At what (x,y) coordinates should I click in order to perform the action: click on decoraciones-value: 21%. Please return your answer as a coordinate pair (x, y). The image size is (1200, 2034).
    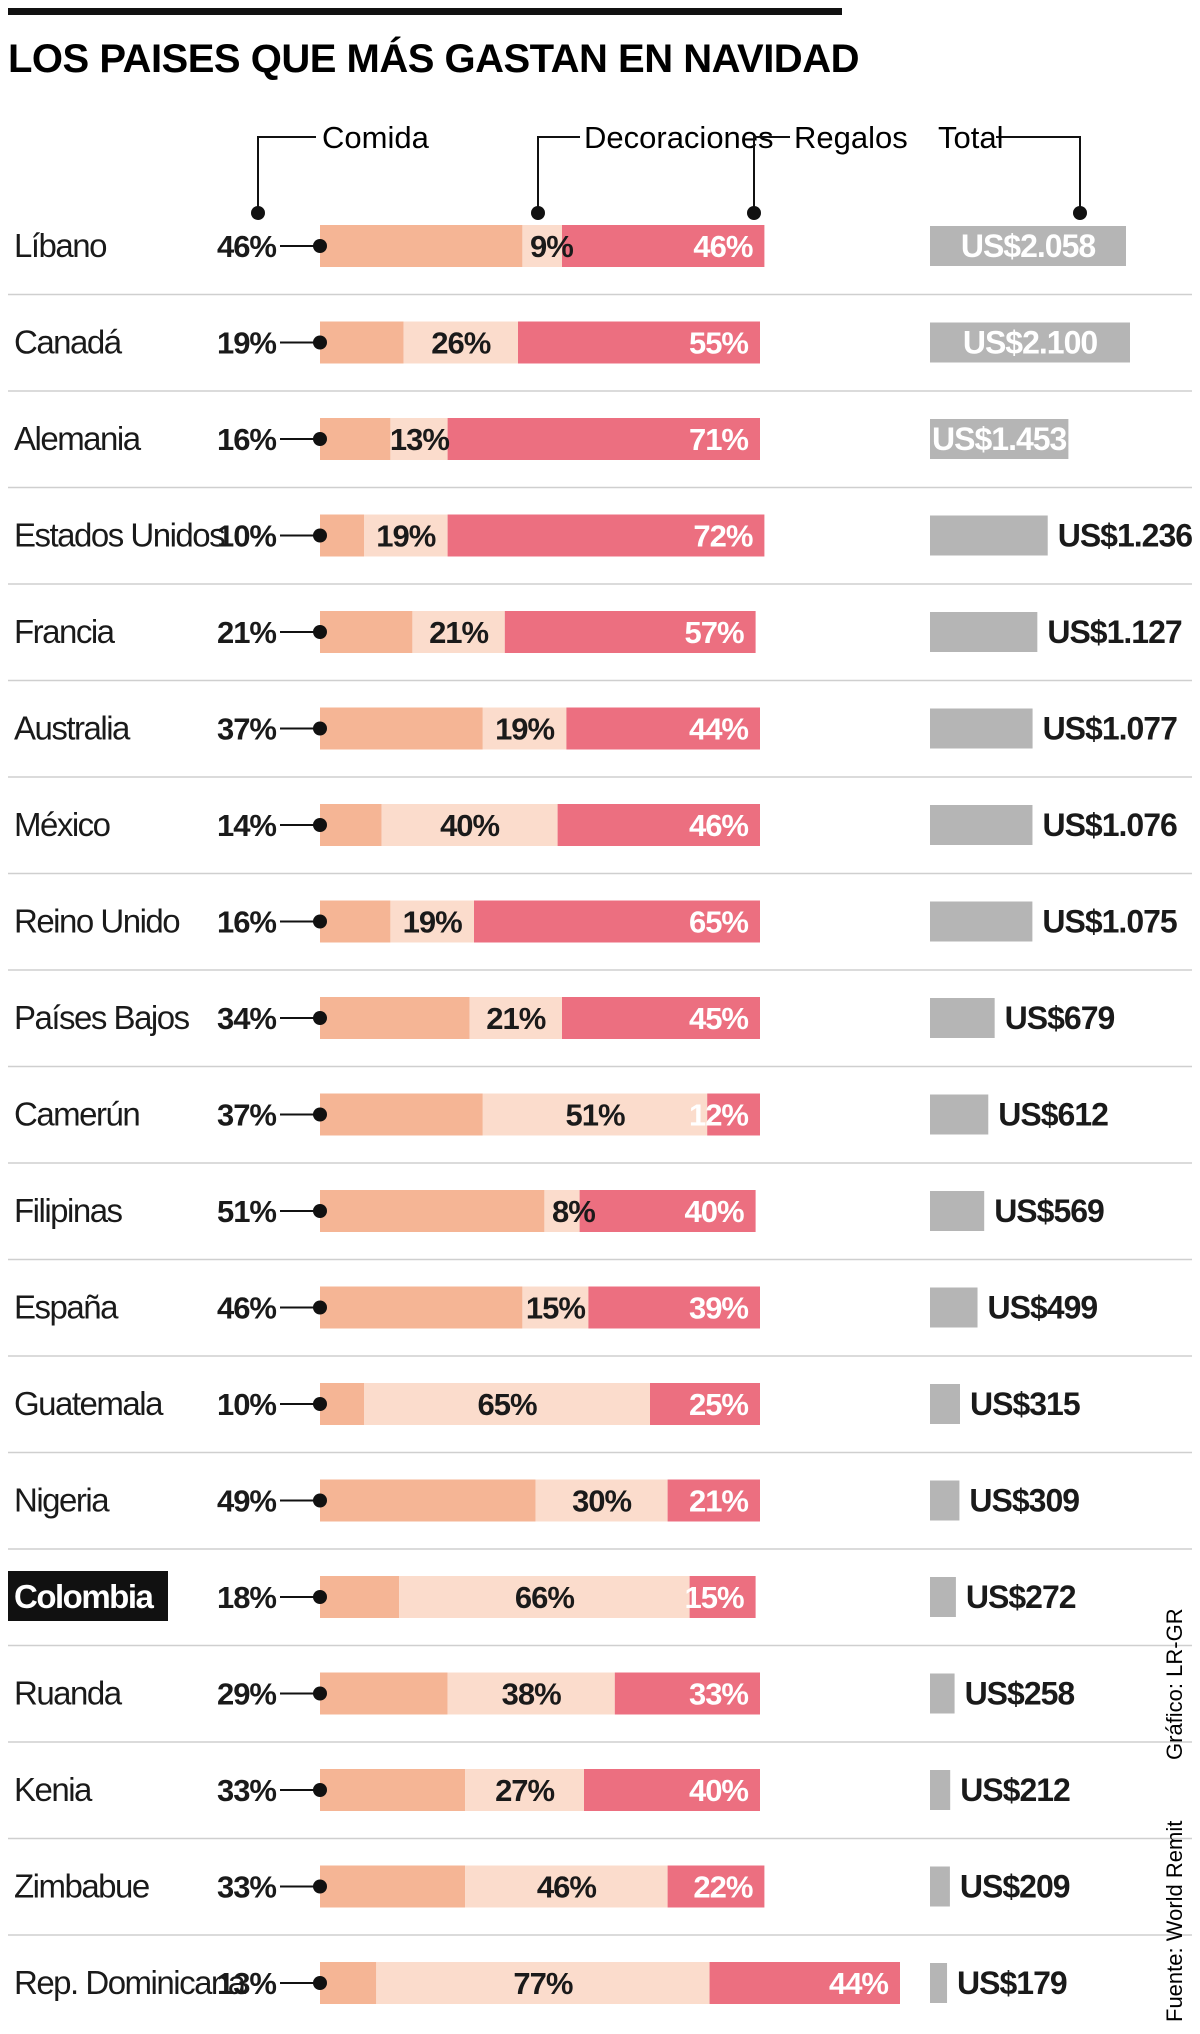
    Looking at the image, I should click on (515, 1018).